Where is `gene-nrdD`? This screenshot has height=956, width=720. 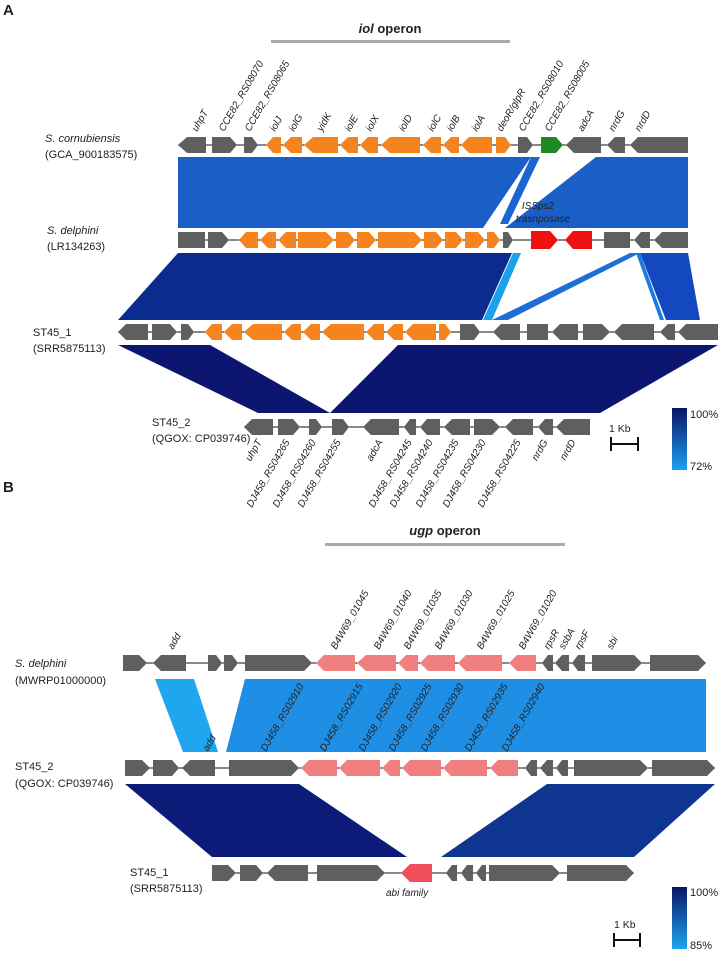 gene-nrdD is located at coordinates (659, 145).